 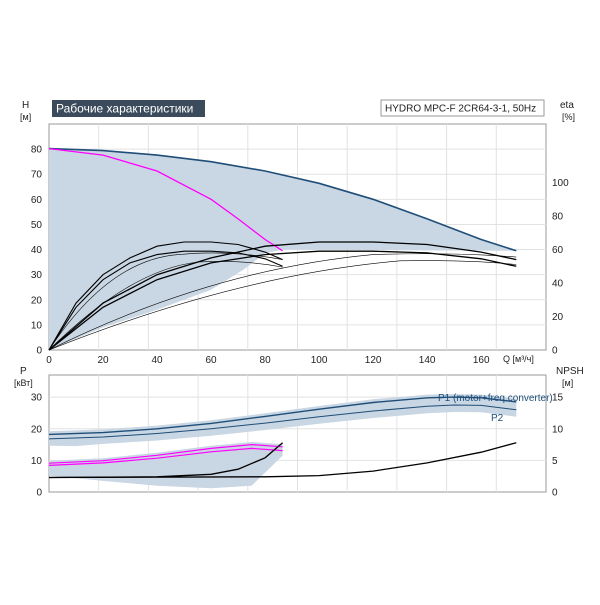 I want to click on y-left-unit: [м], so click(x=25, y=117).